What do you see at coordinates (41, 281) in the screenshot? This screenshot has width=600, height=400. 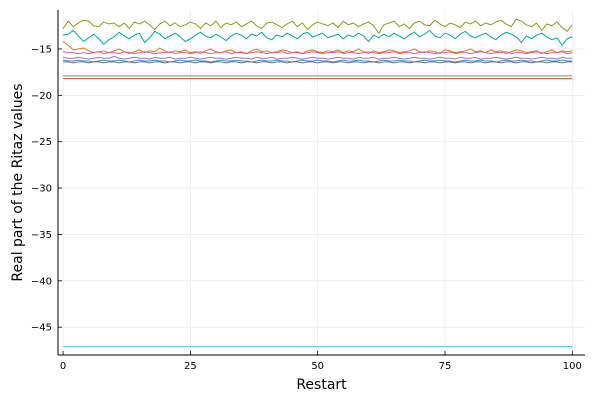 I see `y-tick-label: −40` at bounding box center [41, 281].